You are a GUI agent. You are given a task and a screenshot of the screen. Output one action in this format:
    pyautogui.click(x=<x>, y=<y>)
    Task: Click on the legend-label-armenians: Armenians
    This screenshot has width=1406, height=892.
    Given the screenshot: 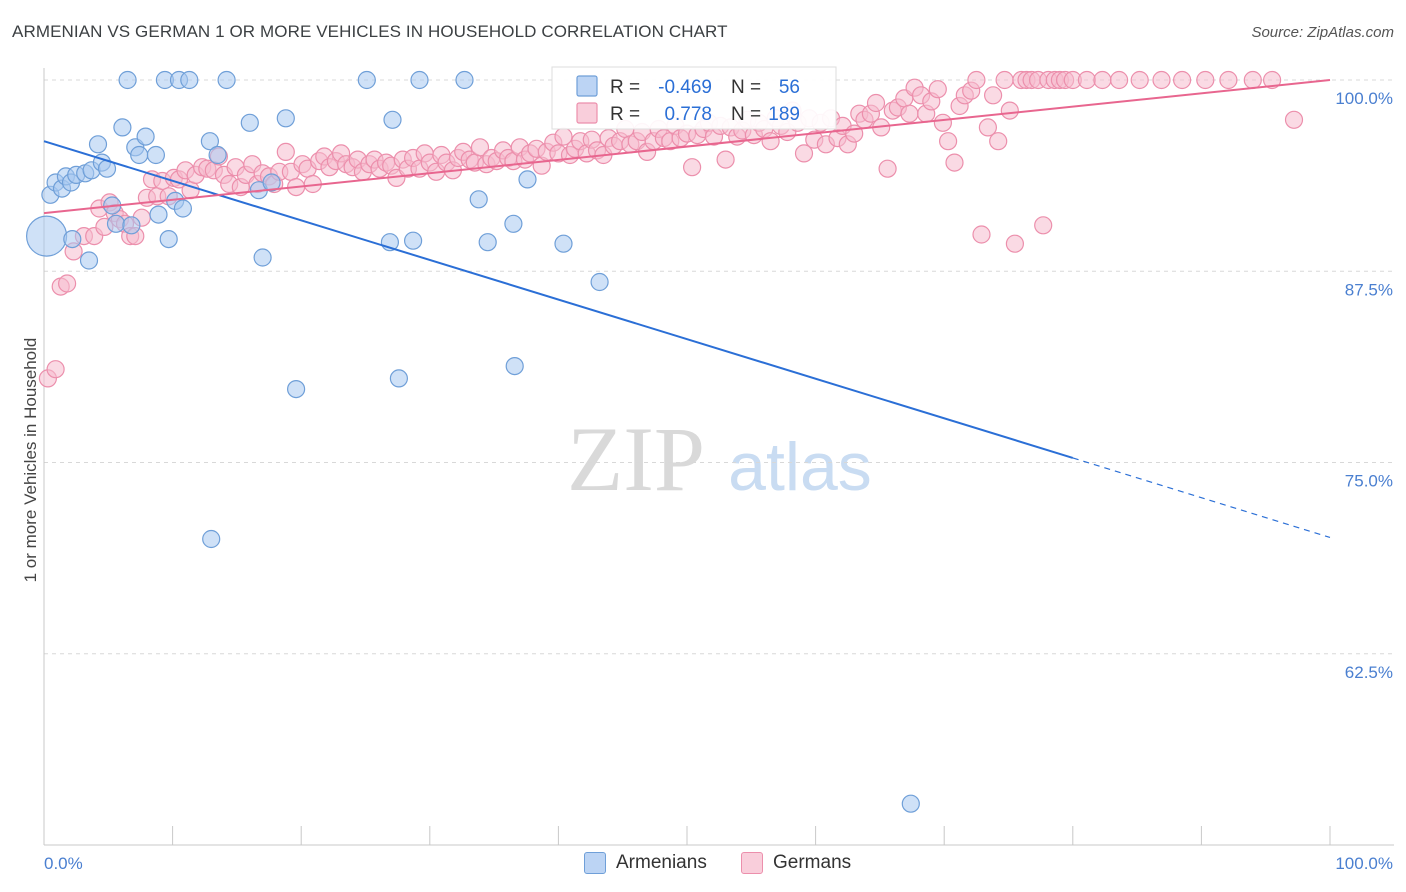 What is the action you would take?
    pyautogui.click(x=661, y=862)
    